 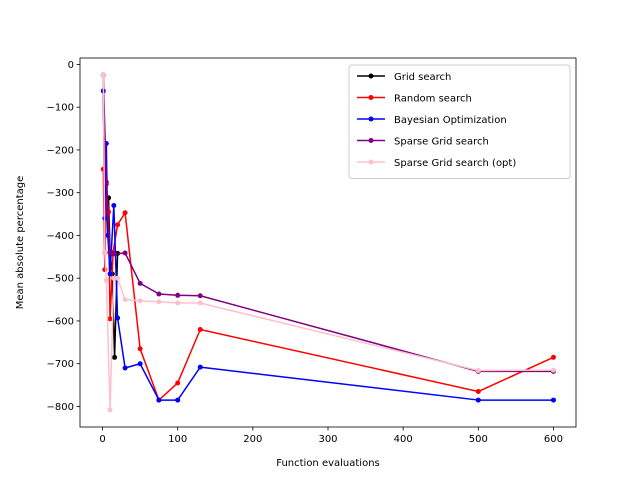 I want to click on legend-item: Sparse Grid search, so click(x=423, y=142).